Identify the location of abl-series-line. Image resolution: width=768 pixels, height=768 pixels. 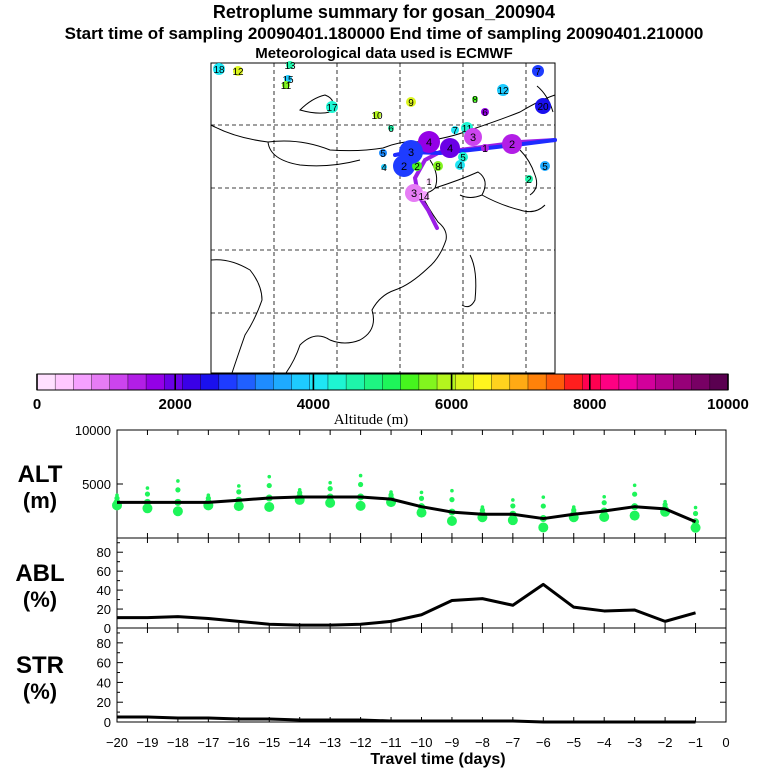
(406, 604).